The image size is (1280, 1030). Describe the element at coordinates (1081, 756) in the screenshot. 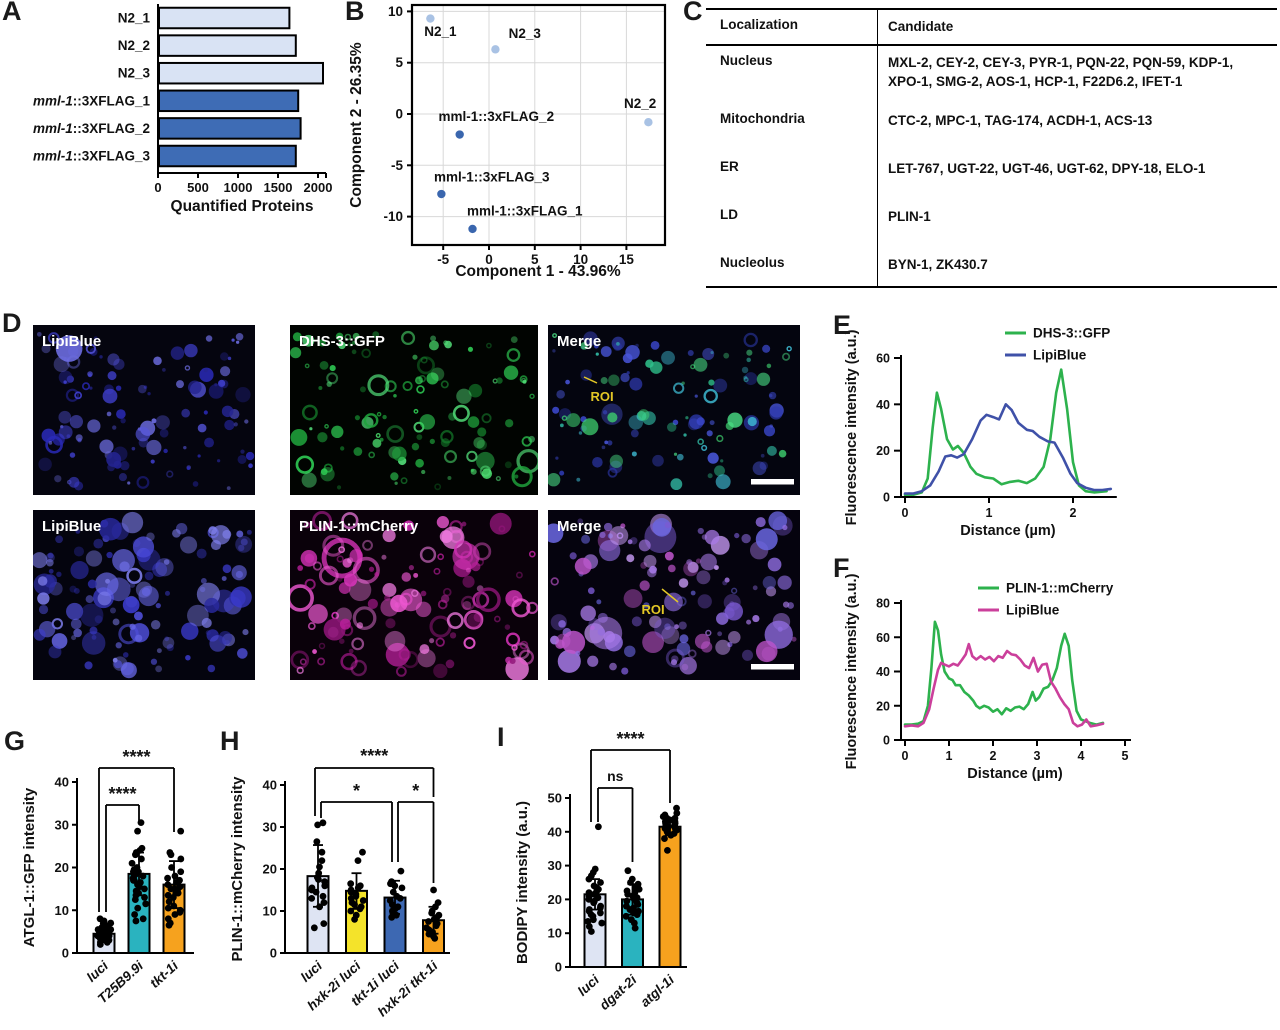

I see `x-tick-label: 4` at that location.